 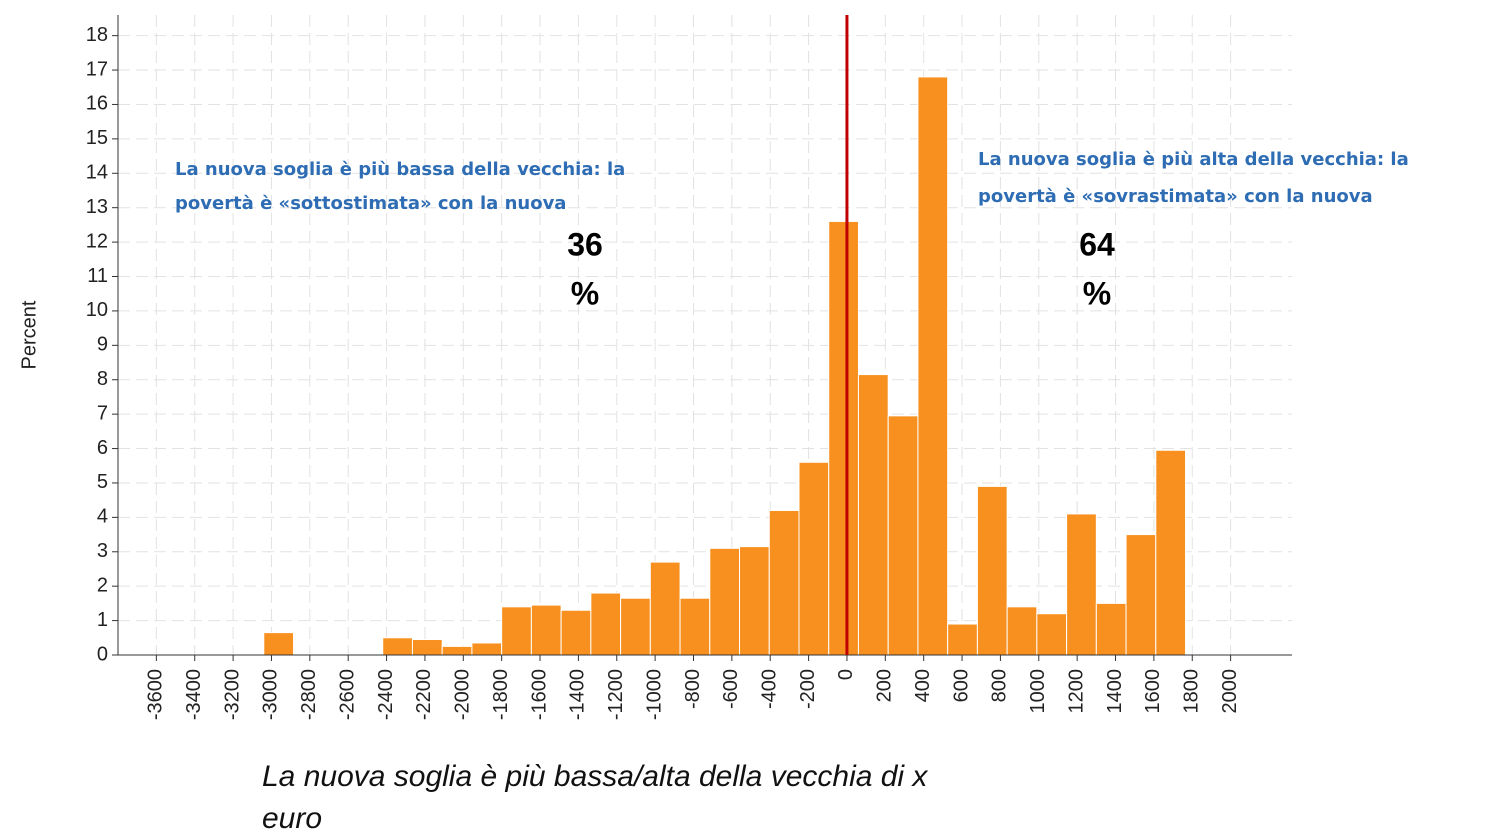 What do you see at coordinates (102, 413) in the screenshot?
I see `y-tick-label: 7` at bounding box center [102, 413].